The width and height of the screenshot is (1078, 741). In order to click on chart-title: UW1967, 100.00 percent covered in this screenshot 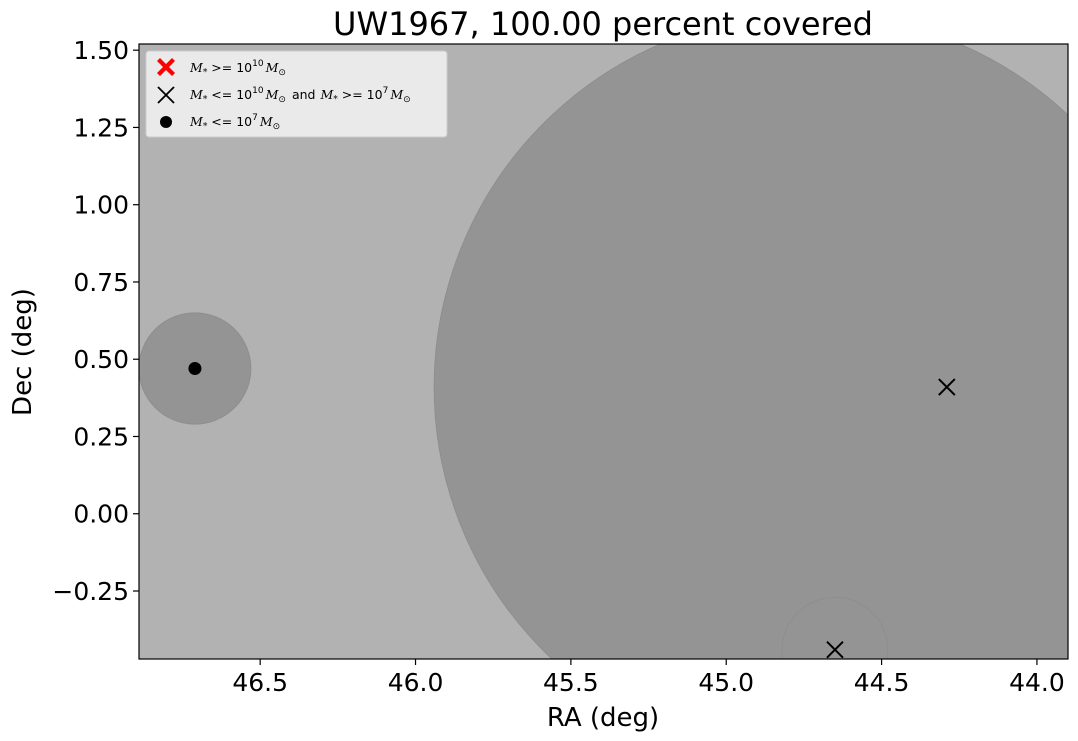, I will do `click(603, 24)`.